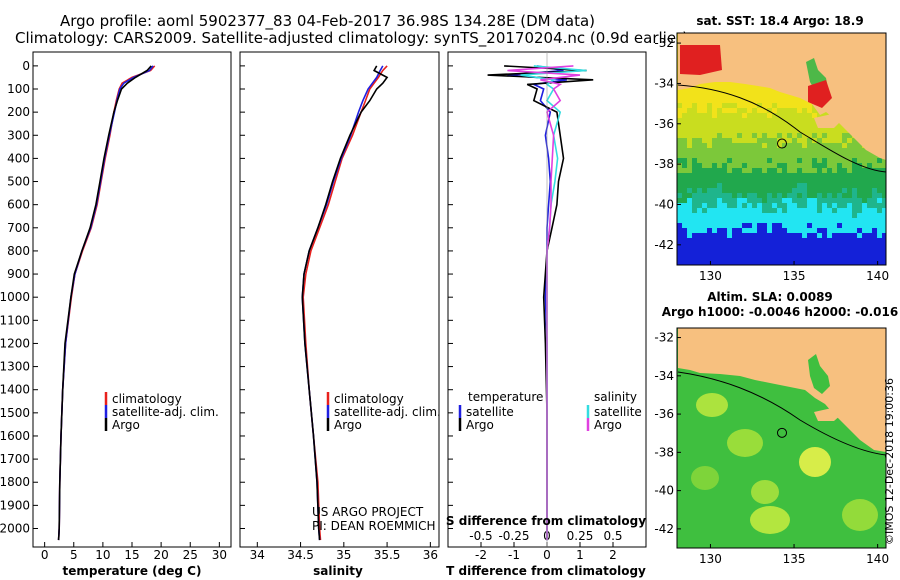 The height and width of the screenshot is (580, 900). Describe the element at coordinates (781, 149) in the screenshot. I see `sst-map-frame` at that location.